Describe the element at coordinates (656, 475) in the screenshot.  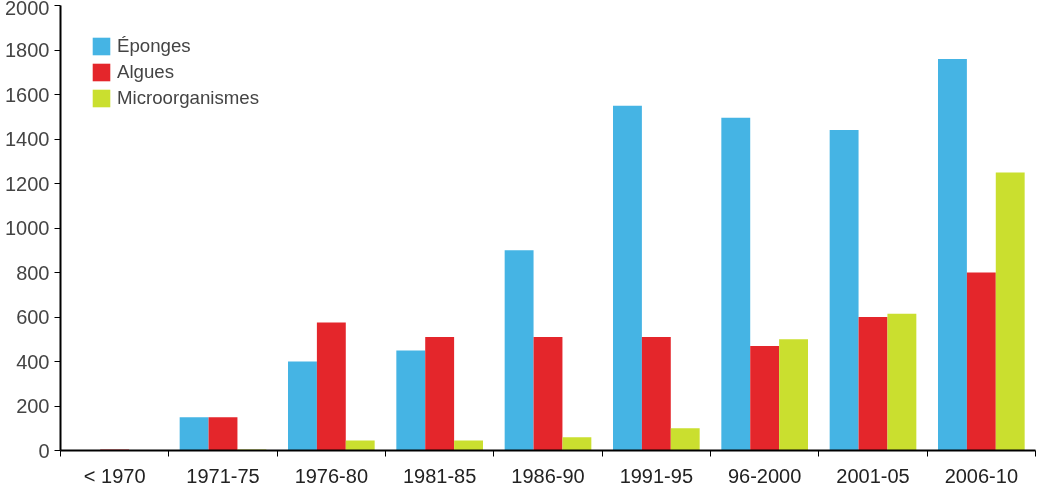
I see `x-tick-label: 1991-95` at that location.